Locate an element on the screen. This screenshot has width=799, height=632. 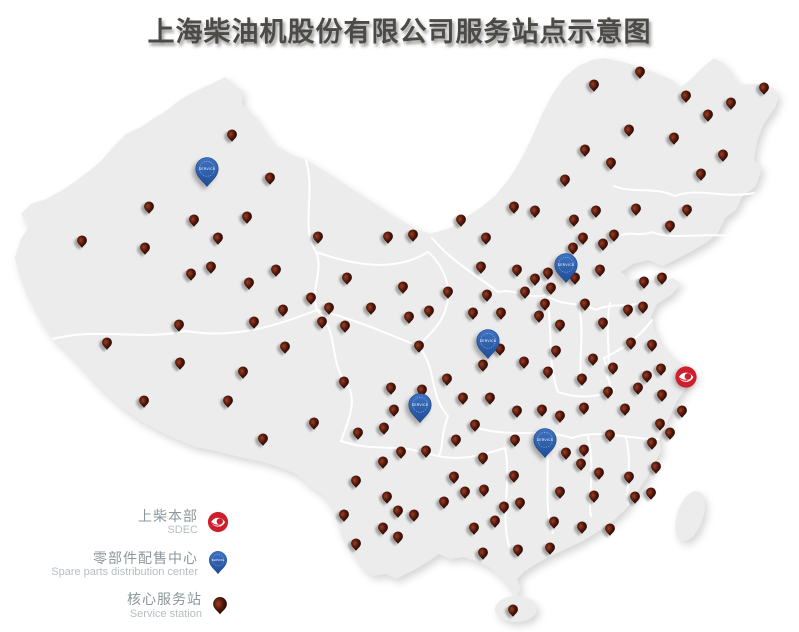
legend-item-station: 核心服务站 Service station is located at coordinates (130, 605).